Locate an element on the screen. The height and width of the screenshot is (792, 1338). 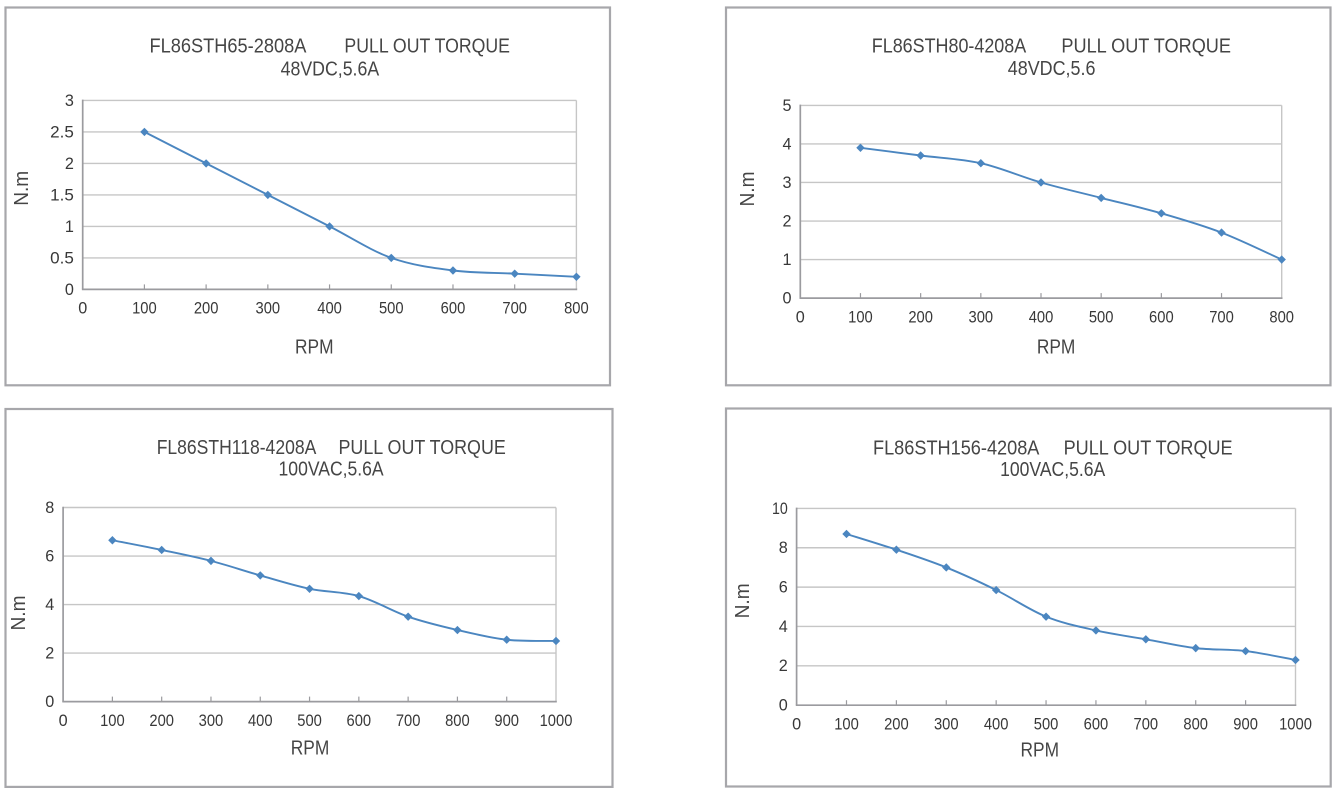
svg-text: 5 is located at coordinates (786, 106).